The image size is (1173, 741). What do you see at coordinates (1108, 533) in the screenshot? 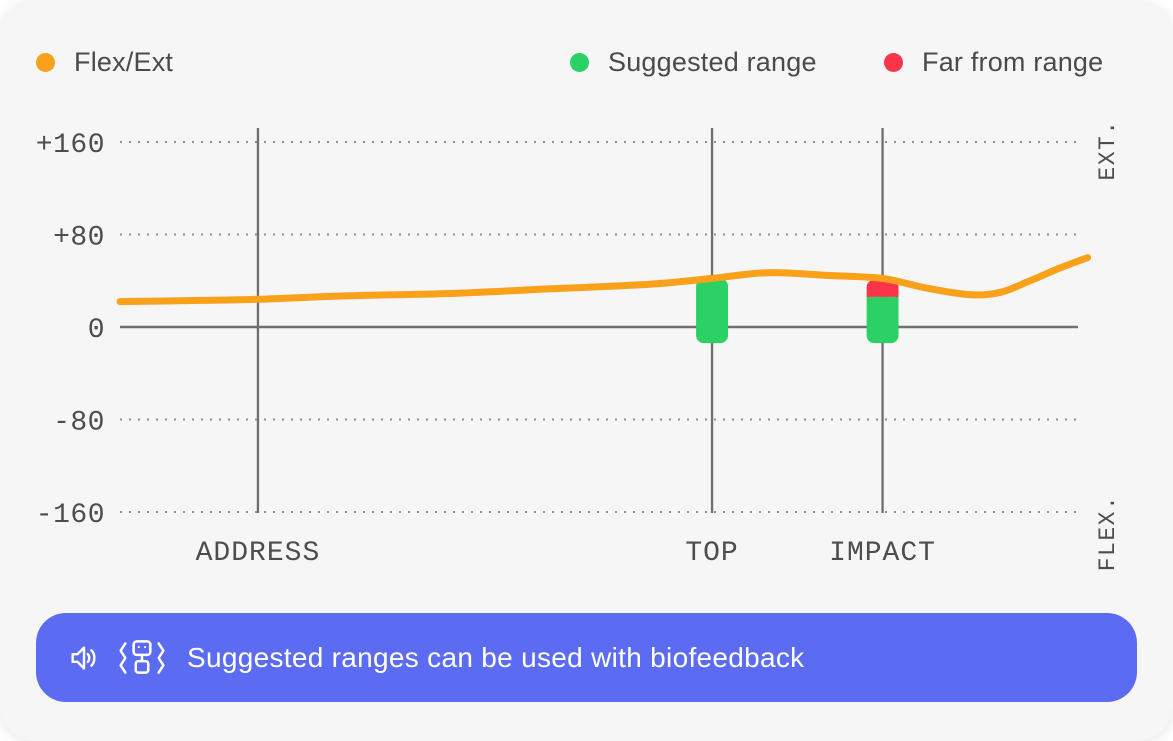
I see `axis-label-flex: FLEX.` at bounding box center [1108, 533].